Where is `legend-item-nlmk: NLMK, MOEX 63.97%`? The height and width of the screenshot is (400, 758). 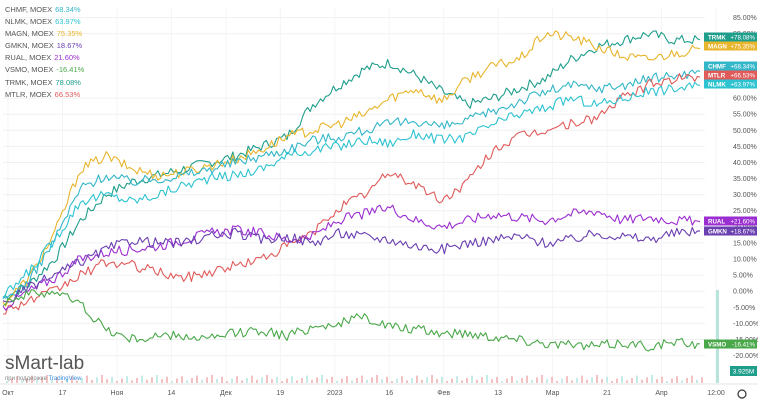
legend-item-nlmk: NLMK, MOEX 63.97% is located at coordinates (44, 22).